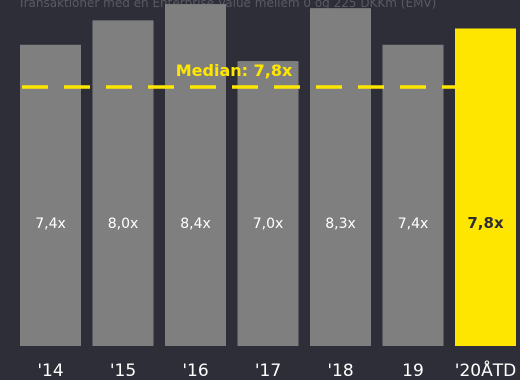 The height and width of the screenshot is (380, 520). I want to click on bar-value-label-4: 8,3x, so click(340, 224).